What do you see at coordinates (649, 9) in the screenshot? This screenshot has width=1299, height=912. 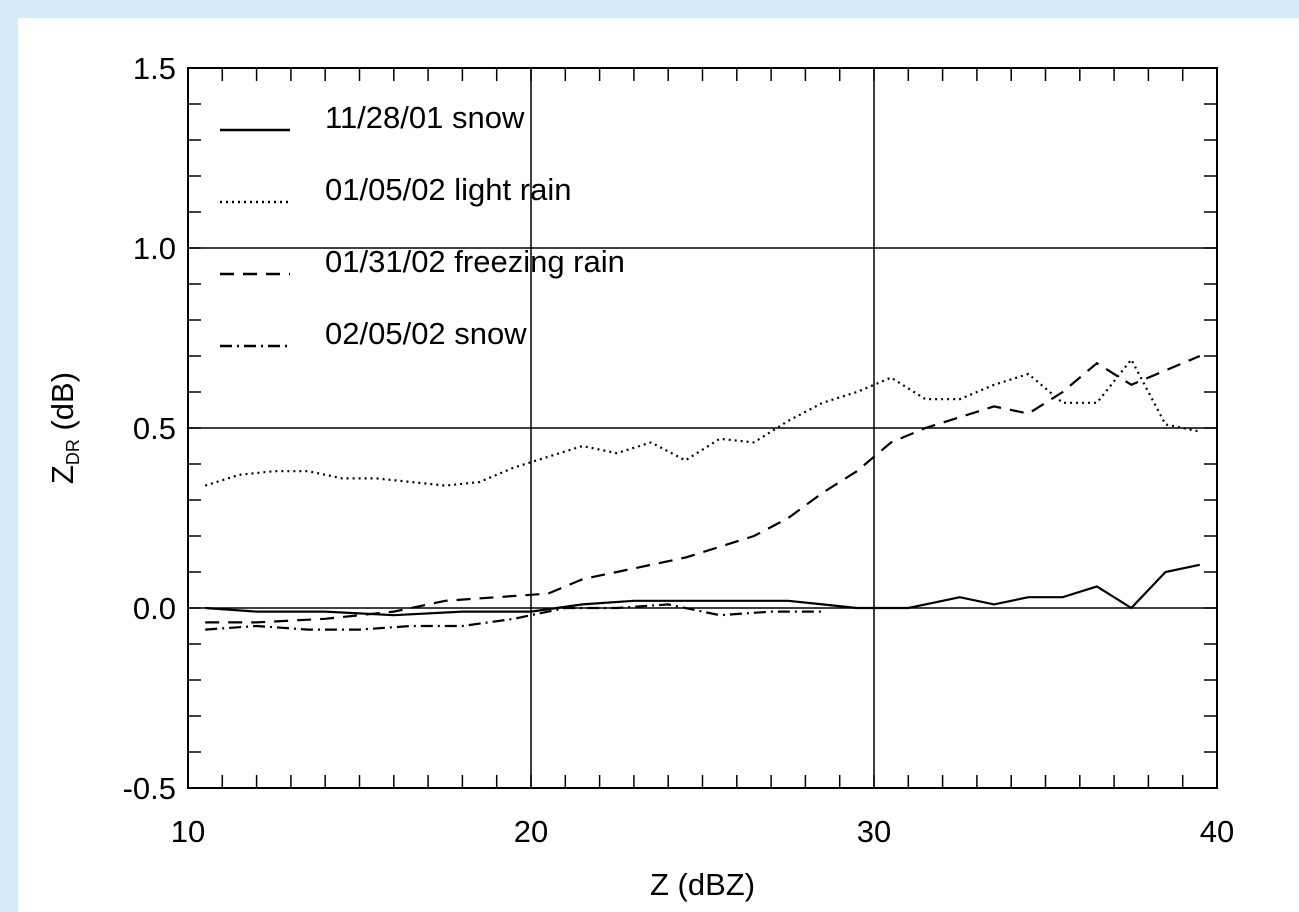 I see `window-frame-top` at bounding box center [649, 9].